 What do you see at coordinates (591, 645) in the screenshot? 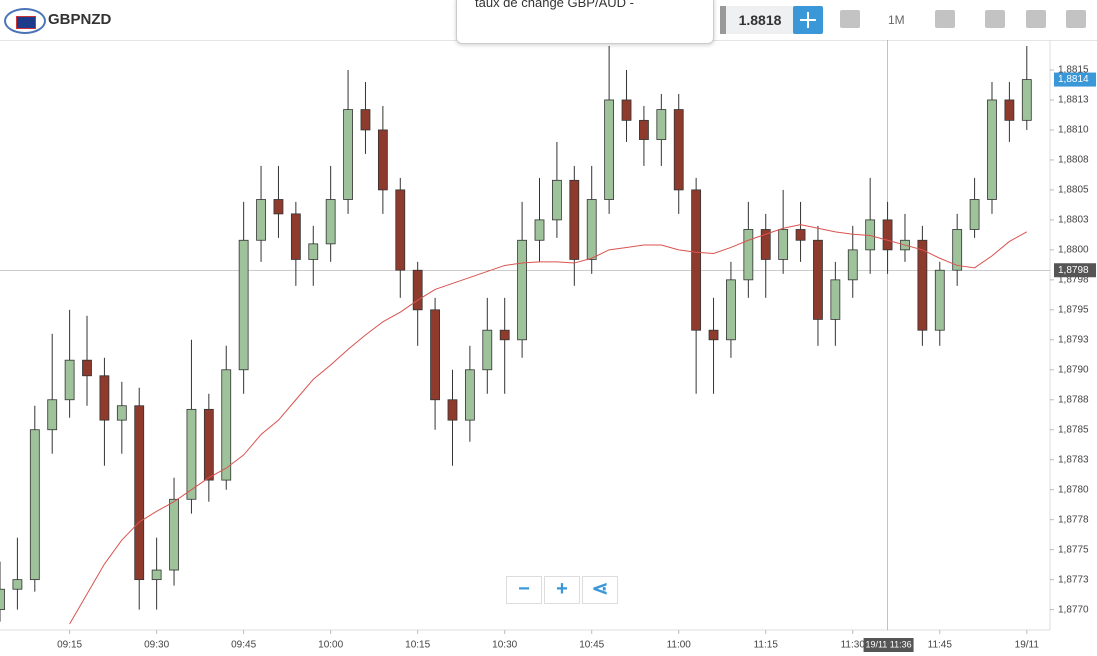
I see `x-tick-label: 10:45` at bounding box center [591, 645].